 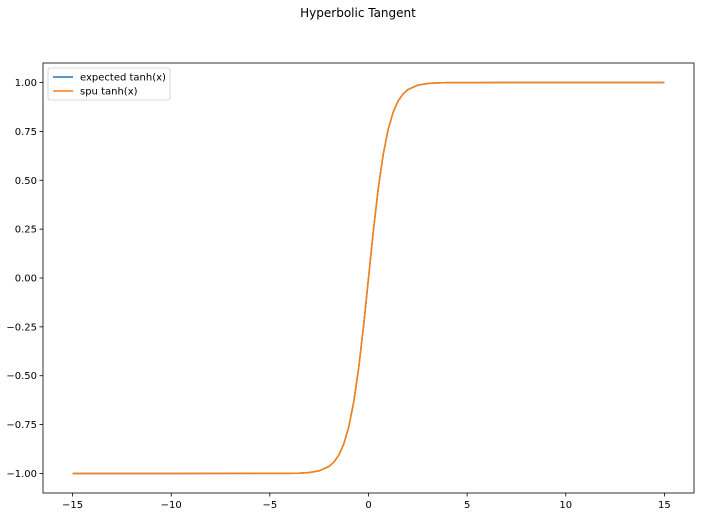 What do you see at coordinates (21, 327) in the screenshot?
I see `y-tick-label: −0.25` at bounding box center [21, 327].